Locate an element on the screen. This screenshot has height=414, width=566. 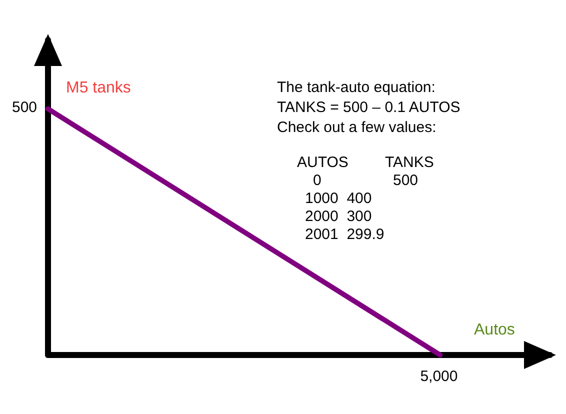
annotation: TANKS = 500 – 0.1 AUTOS is located at coordinates (368, 107).